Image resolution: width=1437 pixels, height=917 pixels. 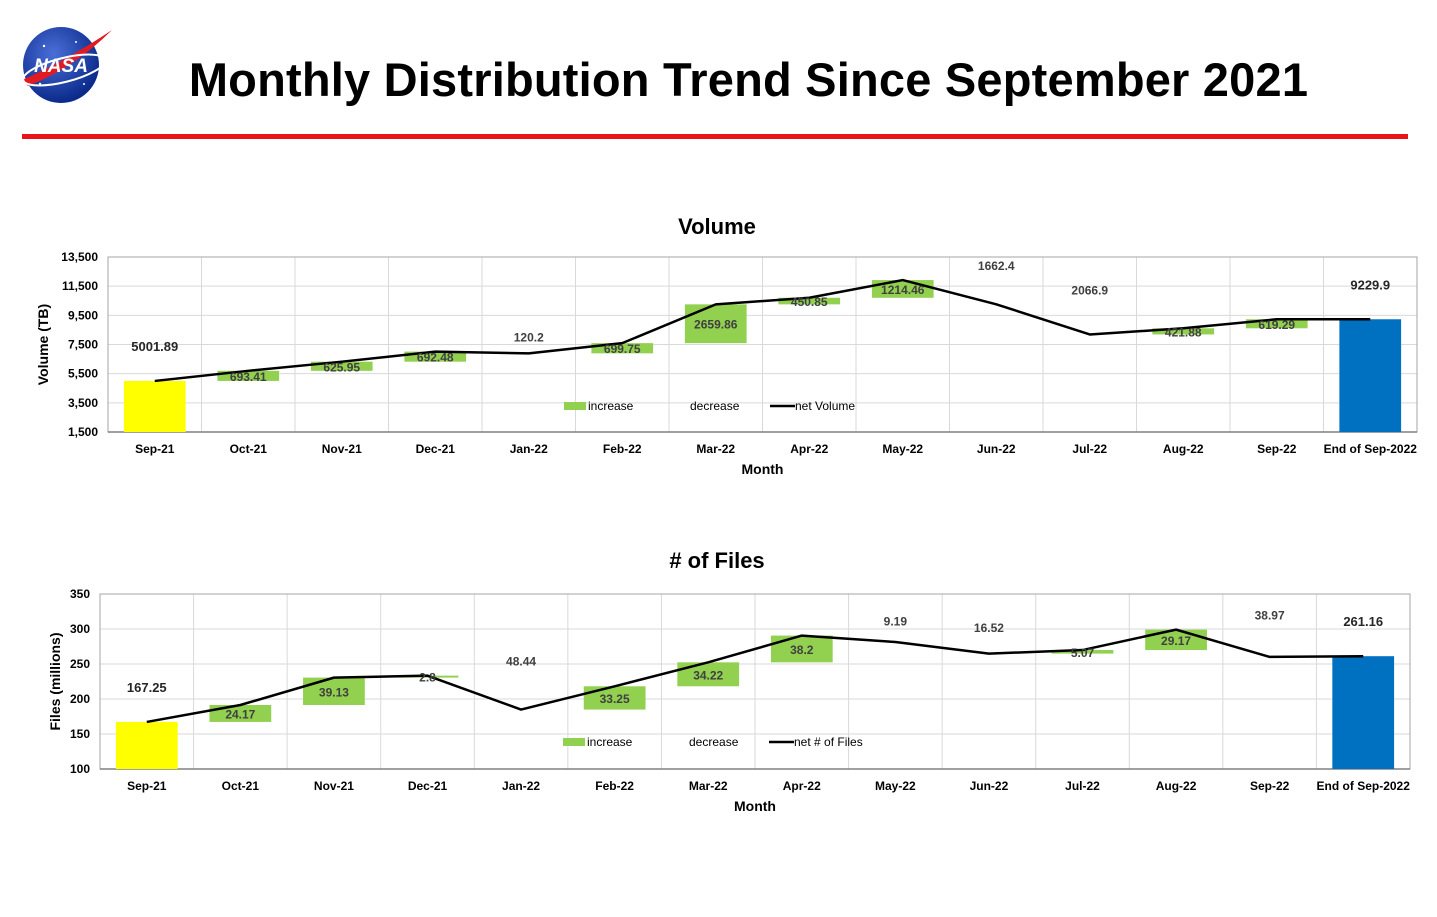 I want to click on data-label: 692.48, so click(x=435, y=358).